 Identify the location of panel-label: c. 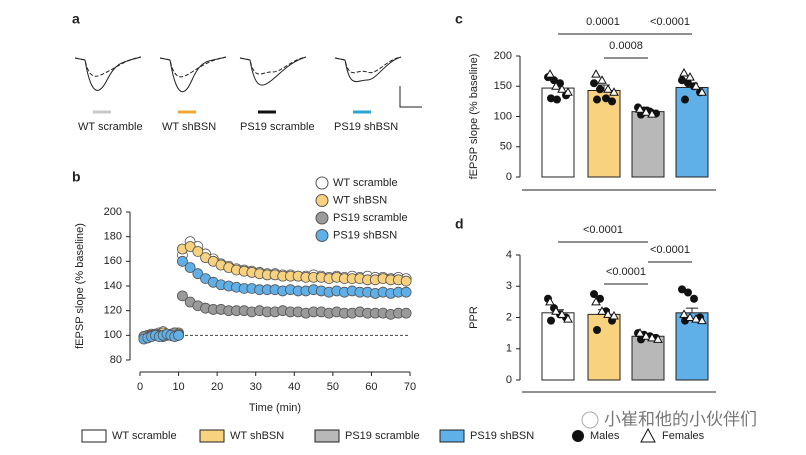
(459, 19).